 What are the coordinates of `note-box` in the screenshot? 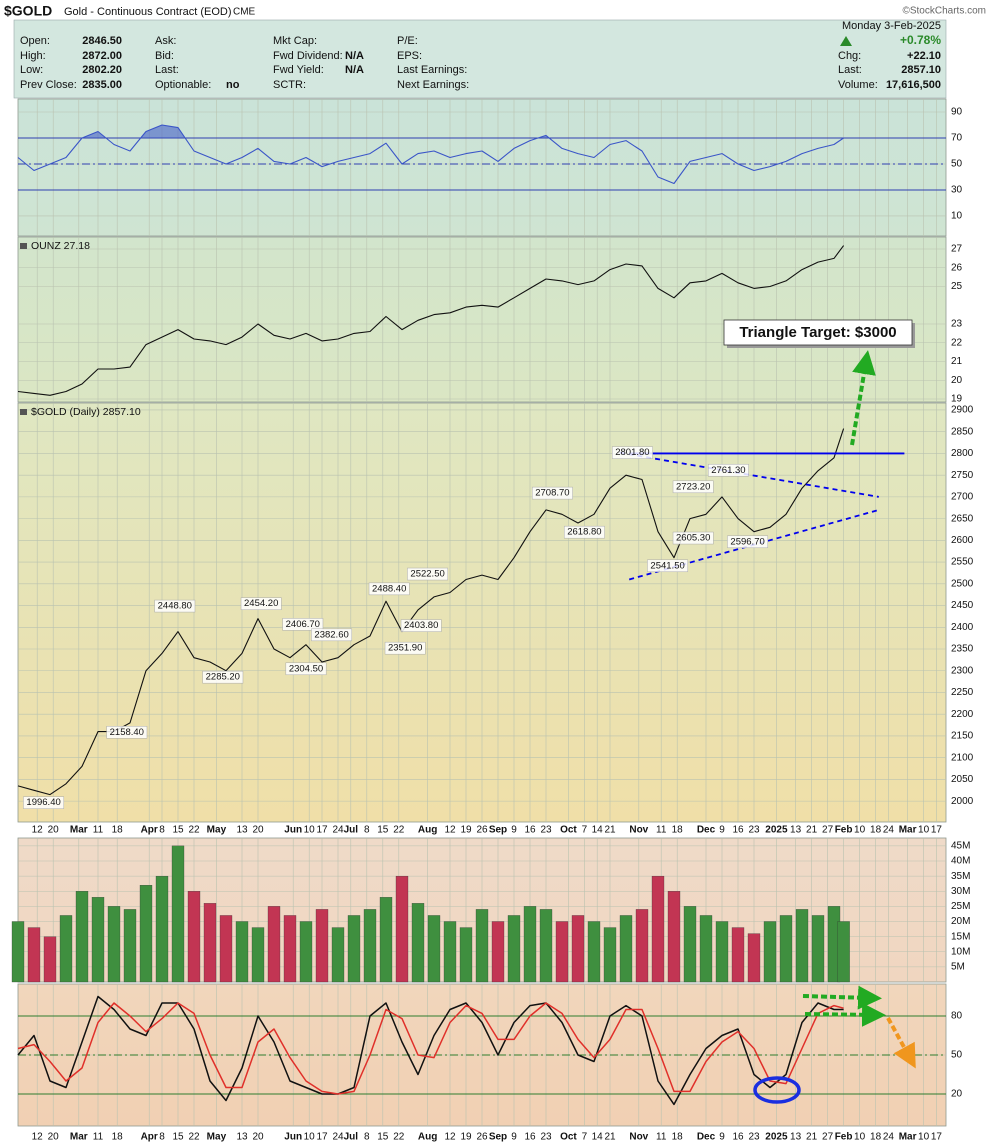 It's located at (818, 332).